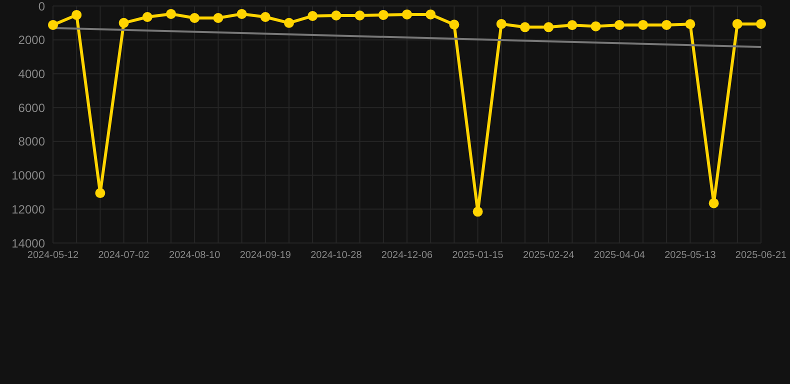 Image resolution: width=790 pixels, height=384 pixels. Describe the element at coordinates (761, 256) in the screenshot. I see `x-tick-label: 2025-06-21` at that location.